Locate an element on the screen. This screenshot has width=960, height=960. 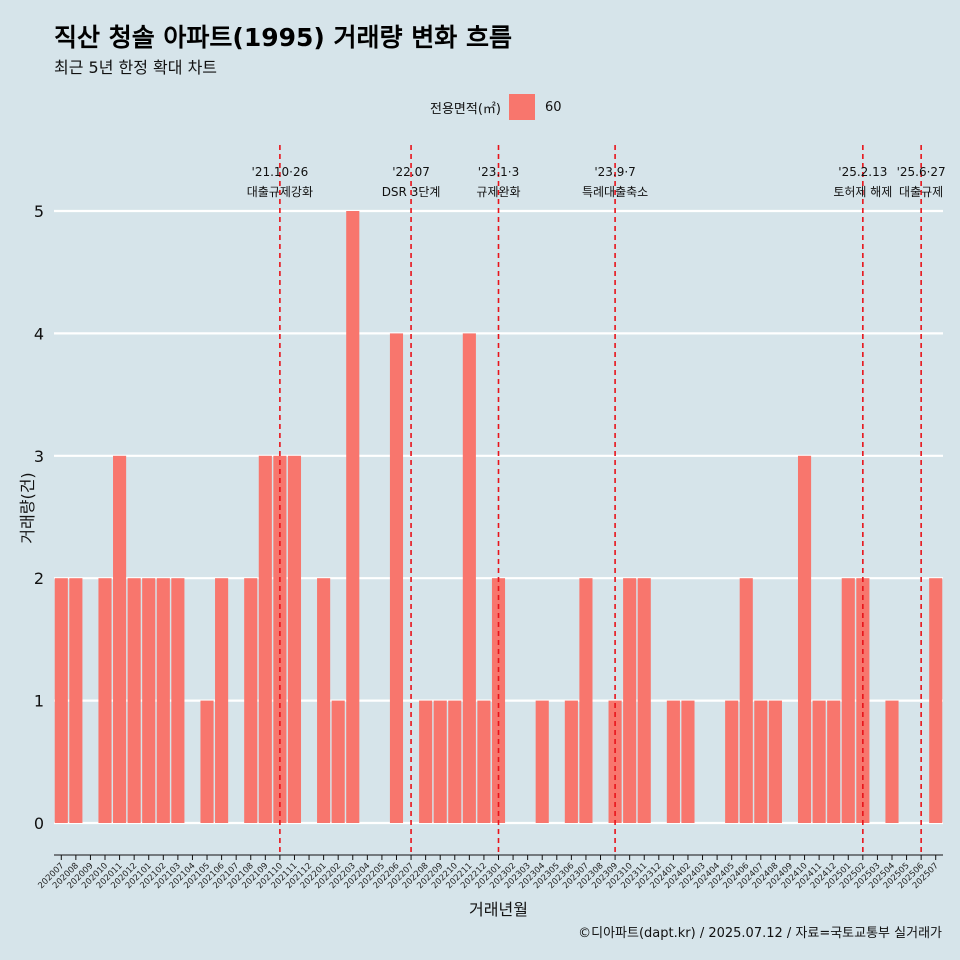
chart-title: 직산 청솔 아파트(1995) 거래량 변화 흐름 is located at coordinates (283, 37).